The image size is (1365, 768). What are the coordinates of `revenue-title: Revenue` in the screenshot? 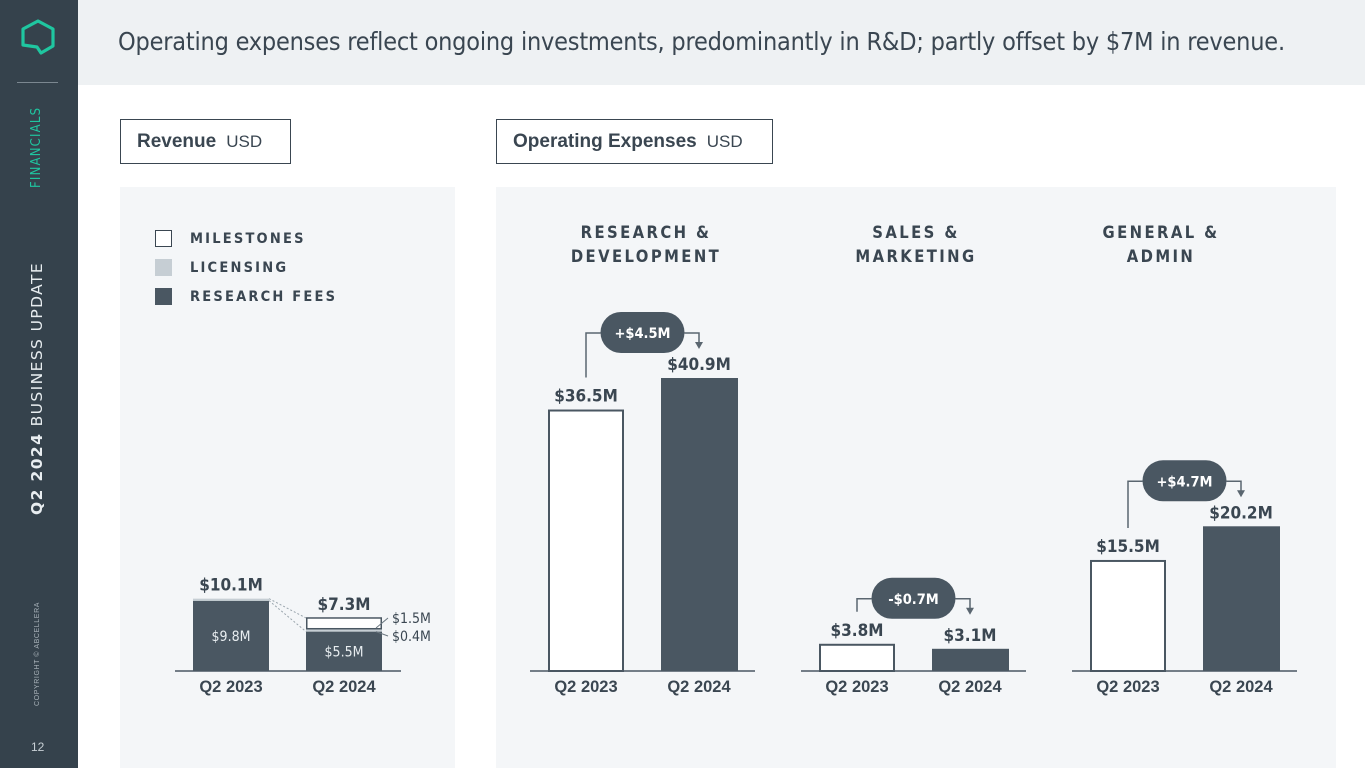 It's located at (177, 141).